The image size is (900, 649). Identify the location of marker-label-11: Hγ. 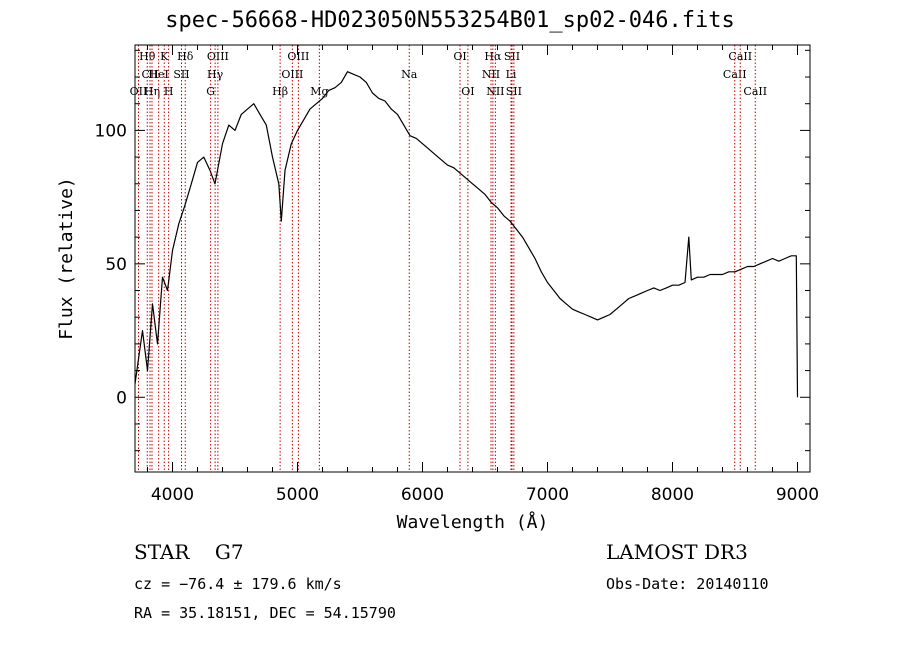
(215, 74).